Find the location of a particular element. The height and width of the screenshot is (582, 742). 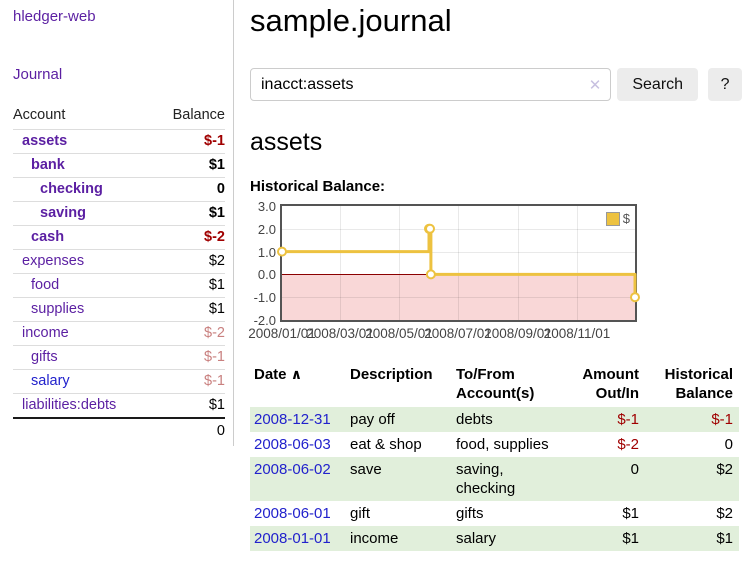

account-row: supplies $1 is located at coordinates (119, 309).